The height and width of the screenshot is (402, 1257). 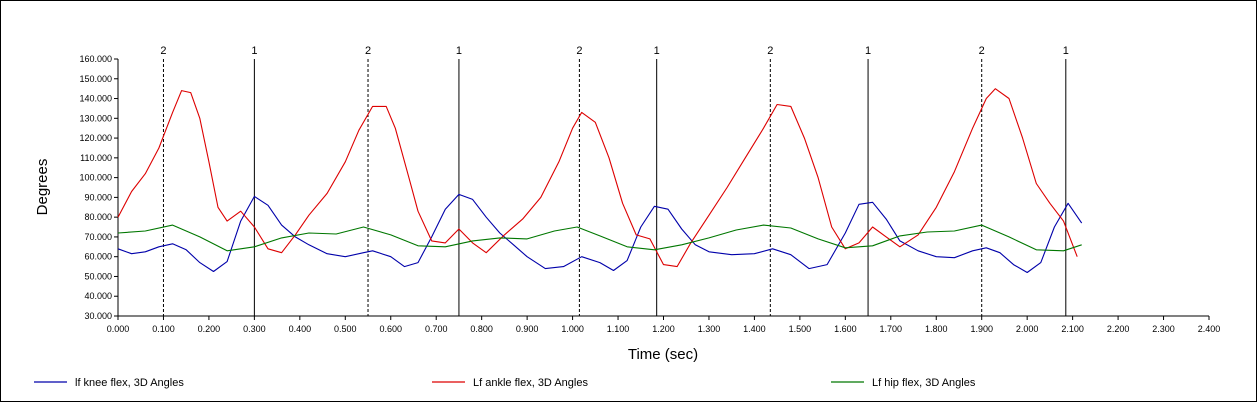 What do you see at coordinates (98, 237) in the screenshot?
I see `y-tick-label: 70.000` at bounding box center [98, 237].